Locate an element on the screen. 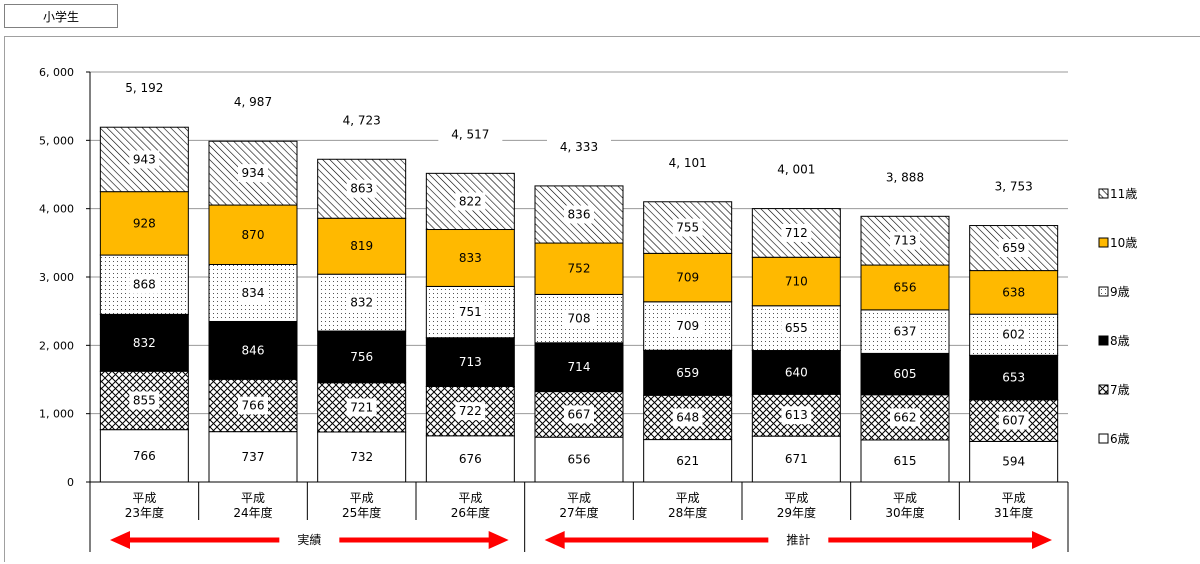 This screenshot has width=1200, height=564. value-label: 834 is located at coordinates (253, 293).